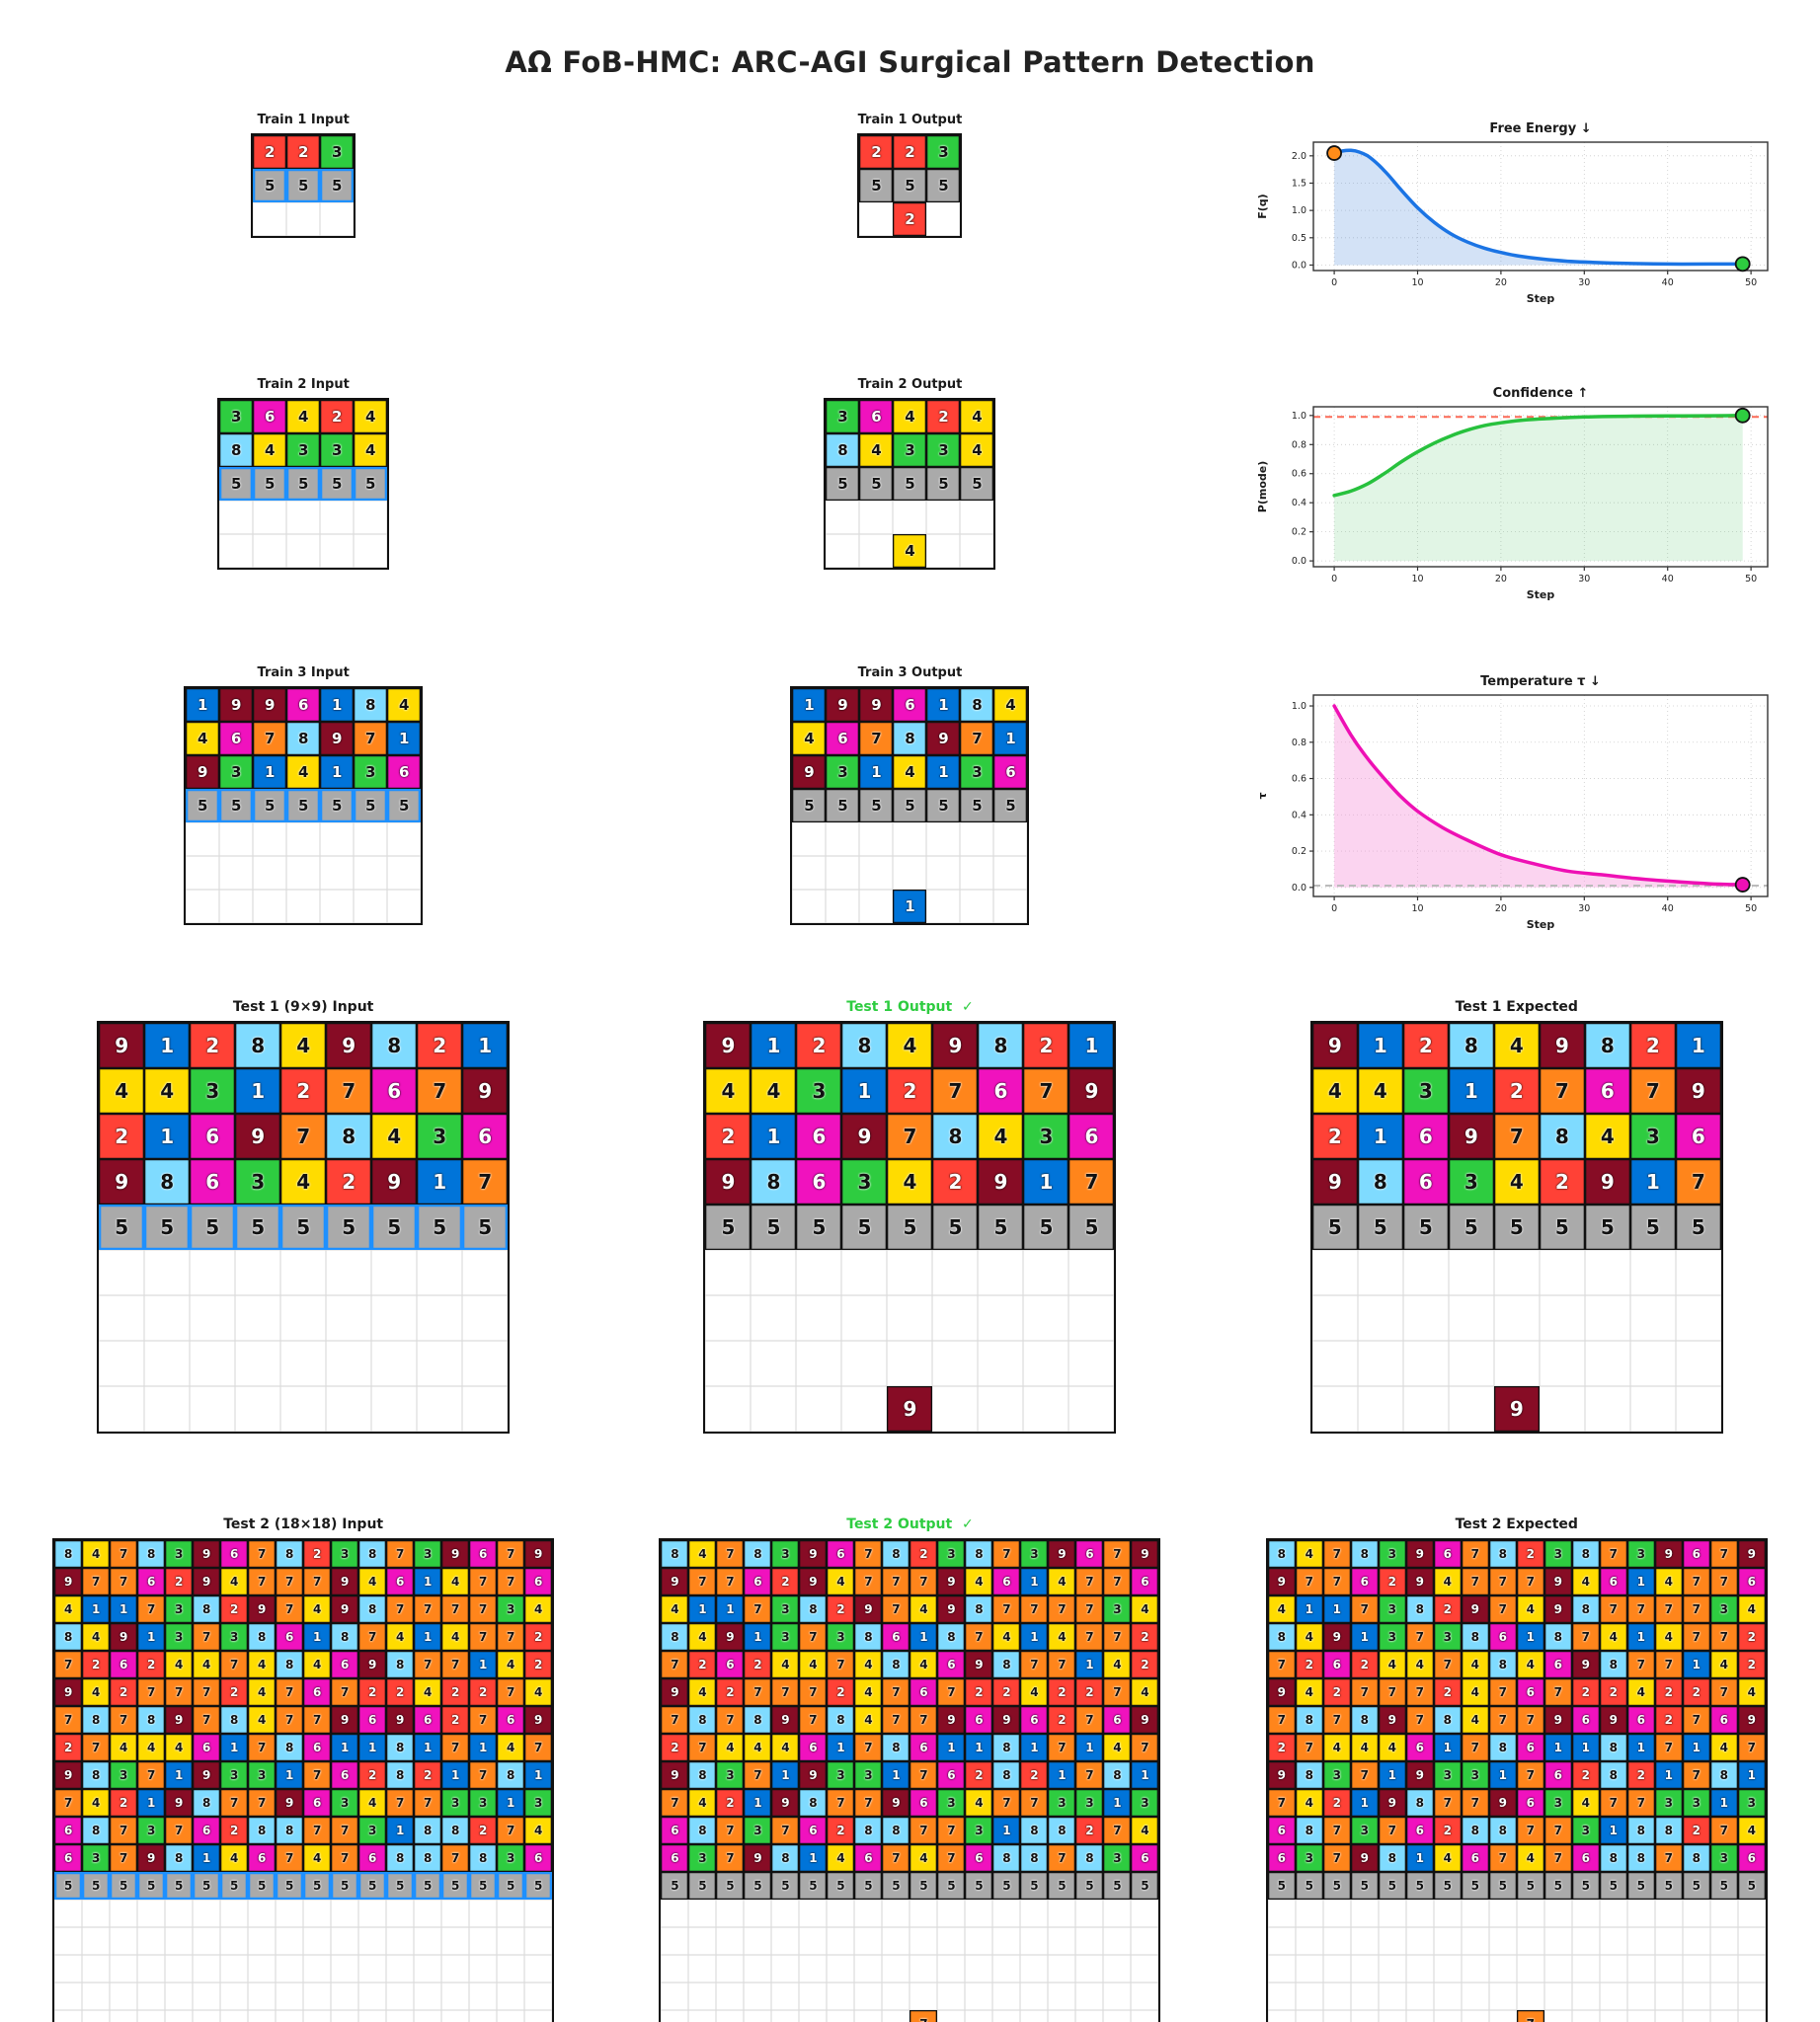  Describe the element at coordinates (1262, 206) in the screenshot. I see `free-energy-ylabel: F(q)` at that location.